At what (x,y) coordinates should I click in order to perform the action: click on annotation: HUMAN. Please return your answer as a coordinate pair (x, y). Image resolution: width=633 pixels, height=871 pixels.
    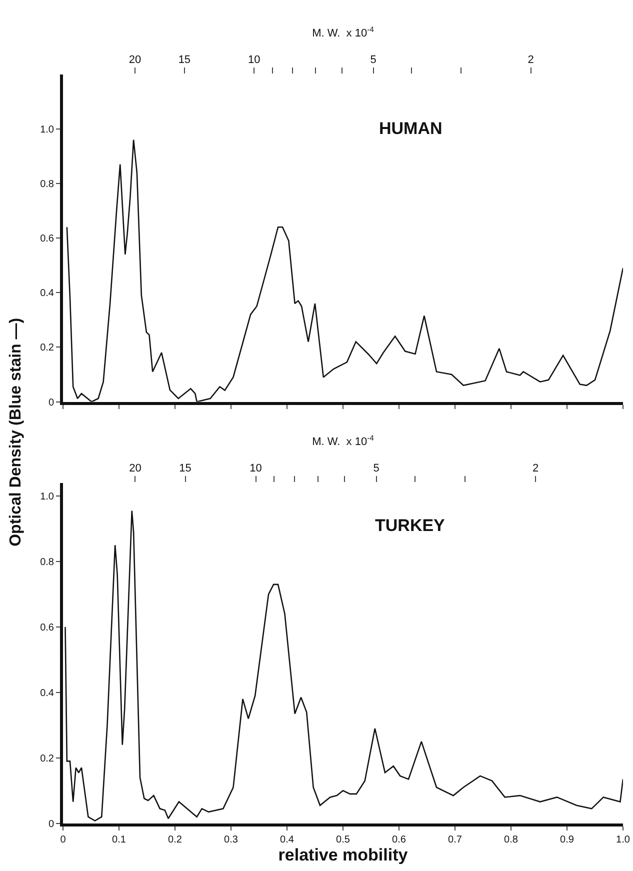
    Looking at the image, I should click on (410, 128).